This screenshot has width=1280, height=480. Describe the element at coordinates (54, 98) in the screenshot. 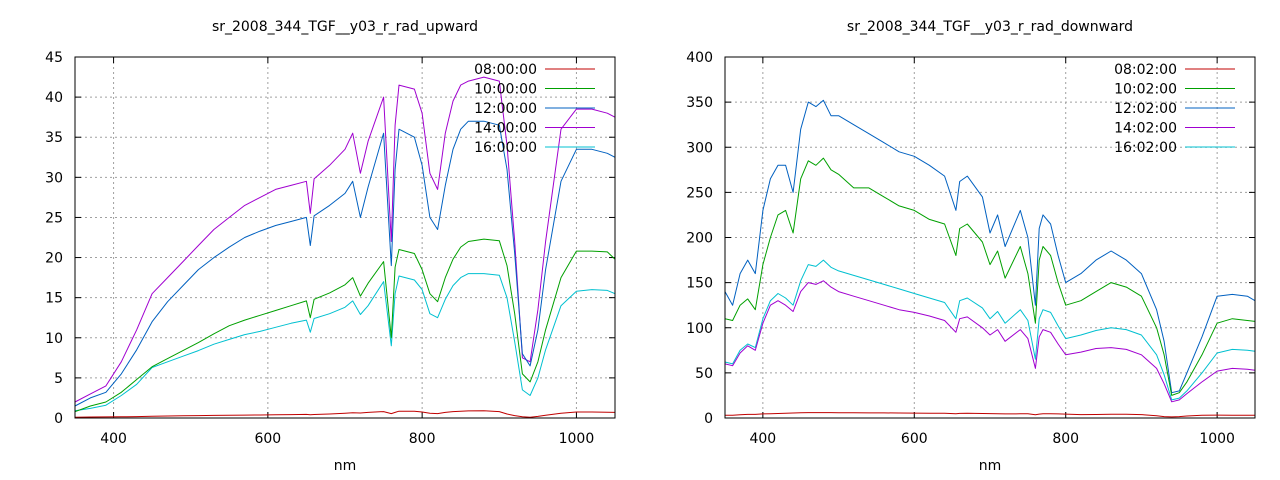

I see `y-tick-label: 40` at that location.